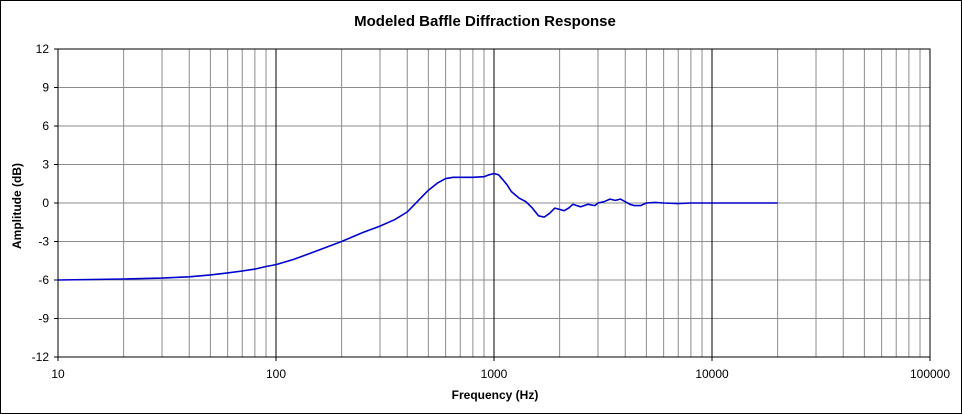 Image resolution: width=962 pixels, height=414 pixels. Describe the element at coordinates (930, 374) in the screenshot. I see `x-tick-label: 100000` at that location.